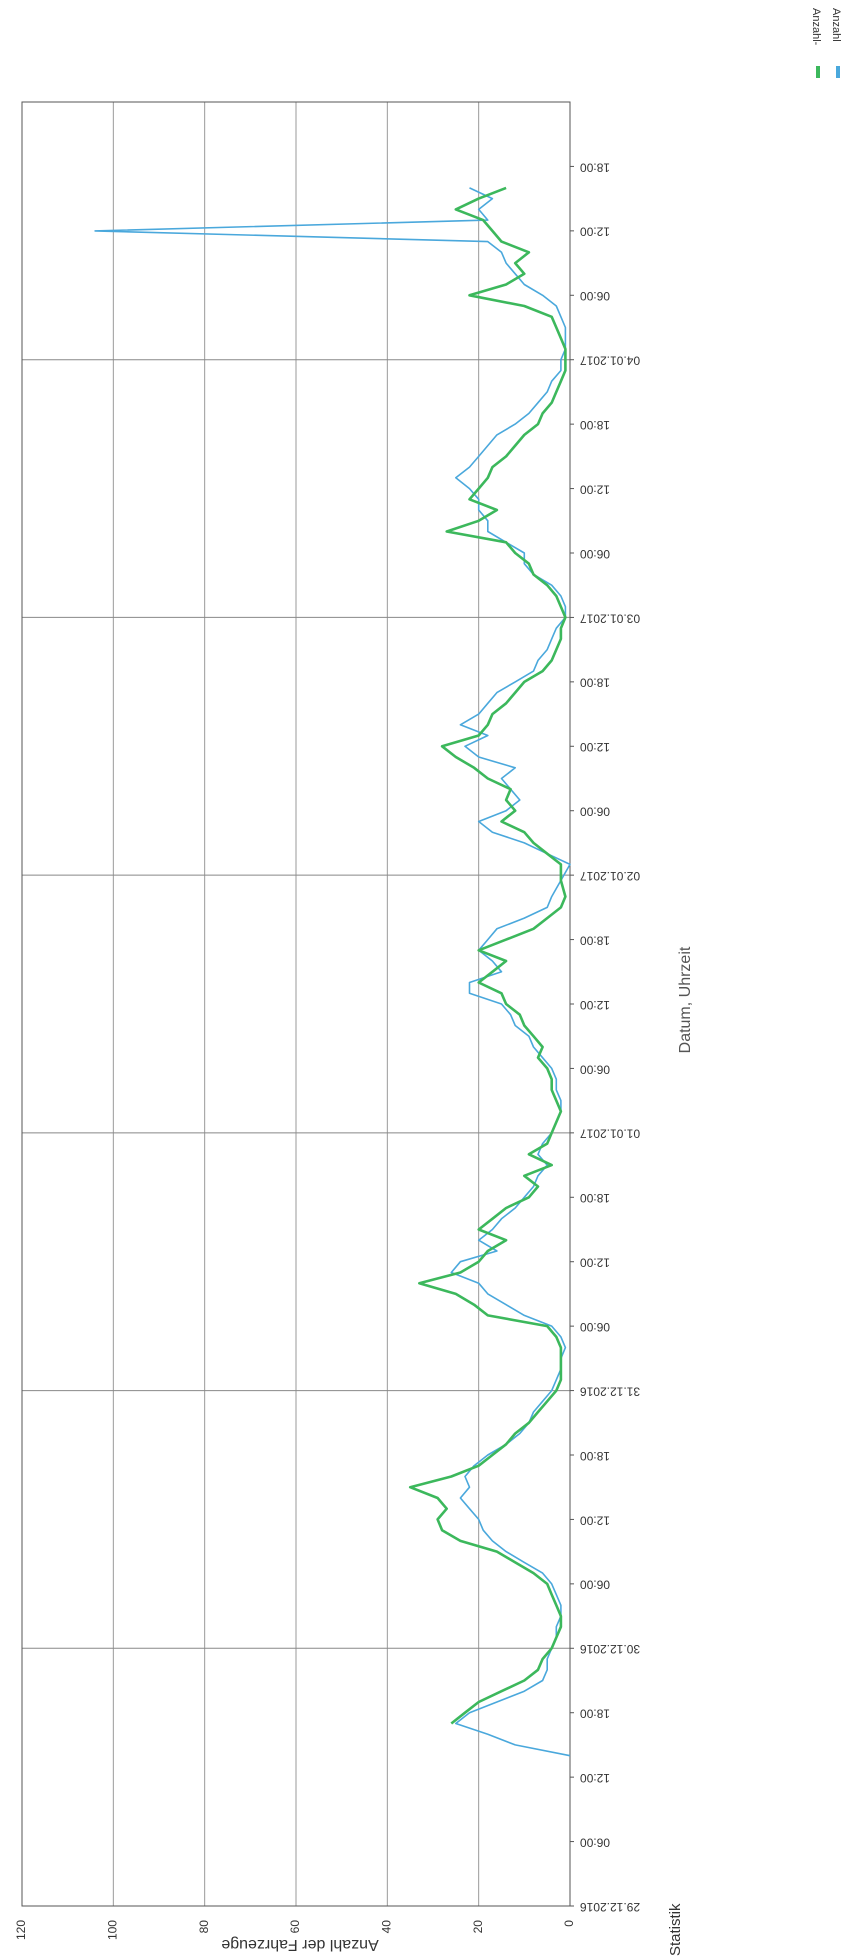  What do you see at coordinates (610, 1649) in the screenshot?
I see `x-tick-label: 30.12.2016` at bounding box center [610, 1649].